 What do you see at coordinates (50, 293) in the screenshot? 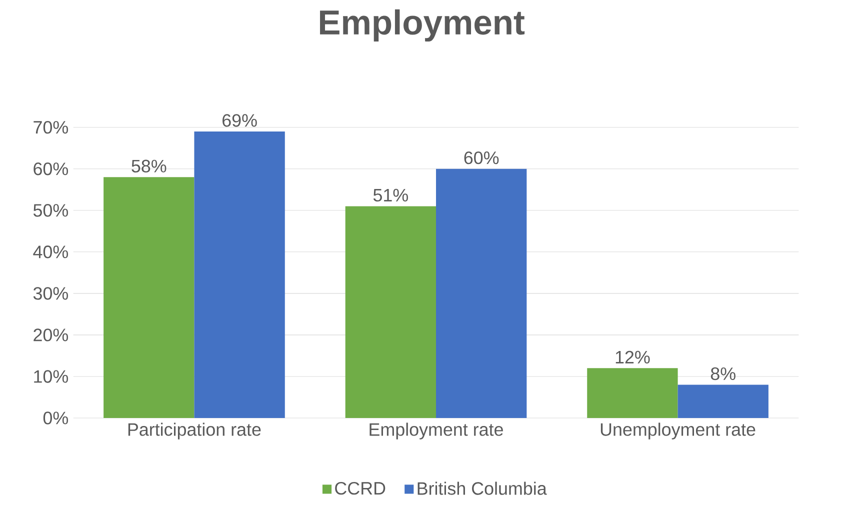
I see `y-tick-label: 30%` at bounding box center [50, 293].